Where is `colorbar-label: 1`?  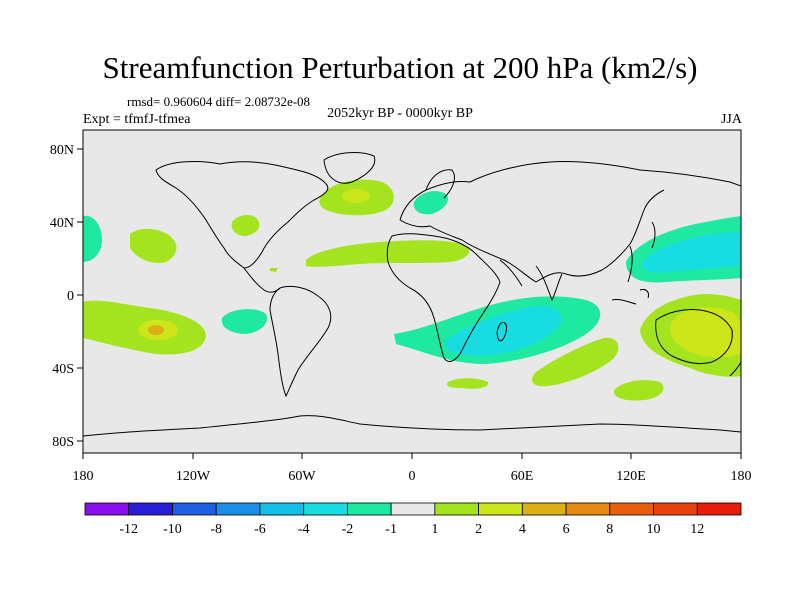
colorbar-label: 1 is located at coordinates (434, 529).